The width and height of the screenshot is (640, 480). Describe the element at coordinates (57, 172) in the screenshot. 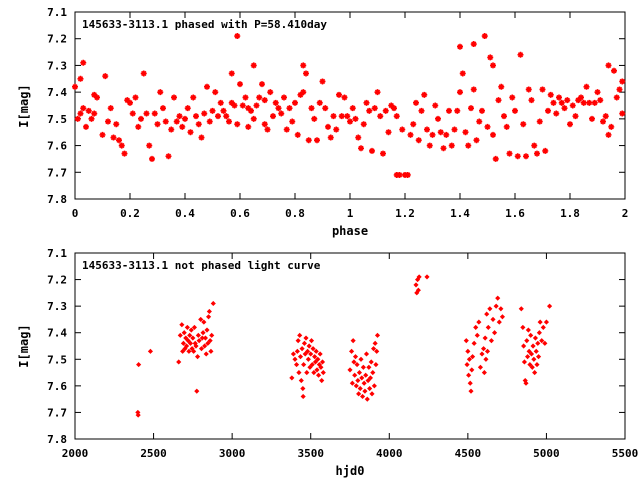

I see `phased-y-tick-label: 7.7` at that location.